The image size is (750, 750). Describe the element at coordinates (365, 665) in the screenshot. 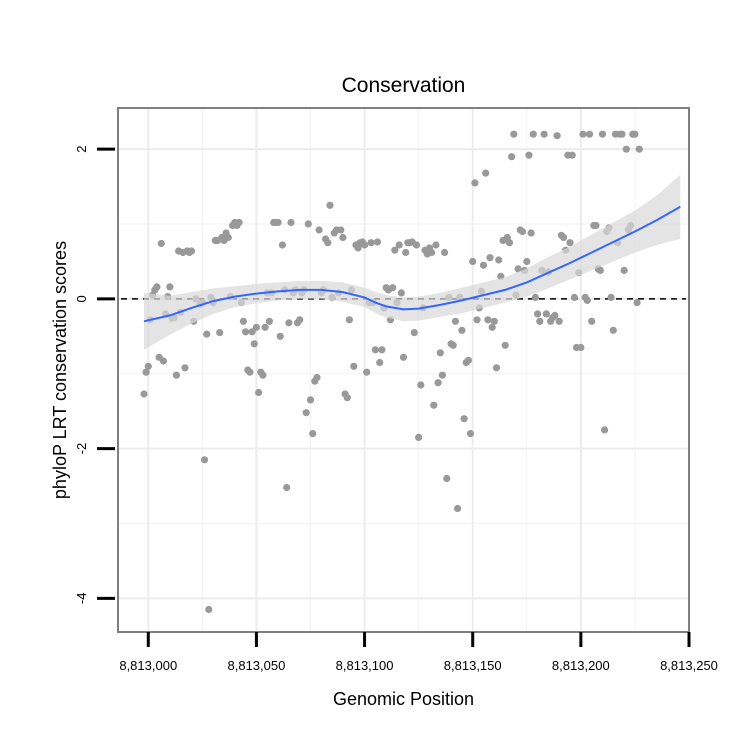

I see `x-tick-label: 8,813,100` at that location.